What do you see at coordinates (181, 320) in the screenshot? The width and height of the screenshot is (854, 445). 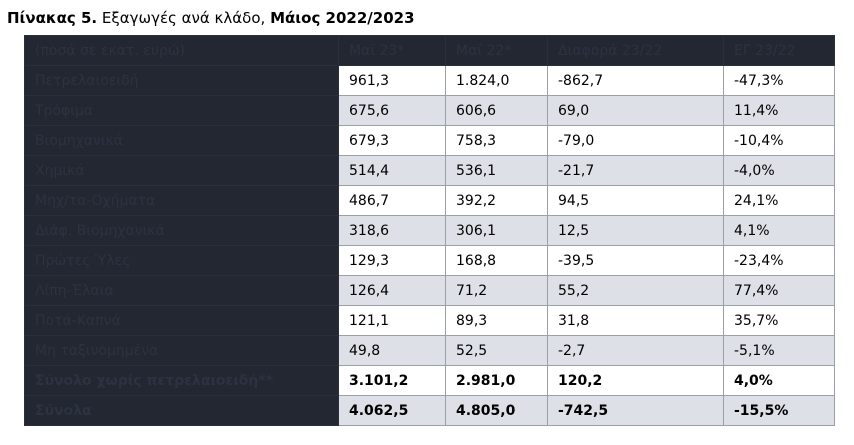 I see `row-label: Ποτά-Καπνά` at bounding box center [181, 320].